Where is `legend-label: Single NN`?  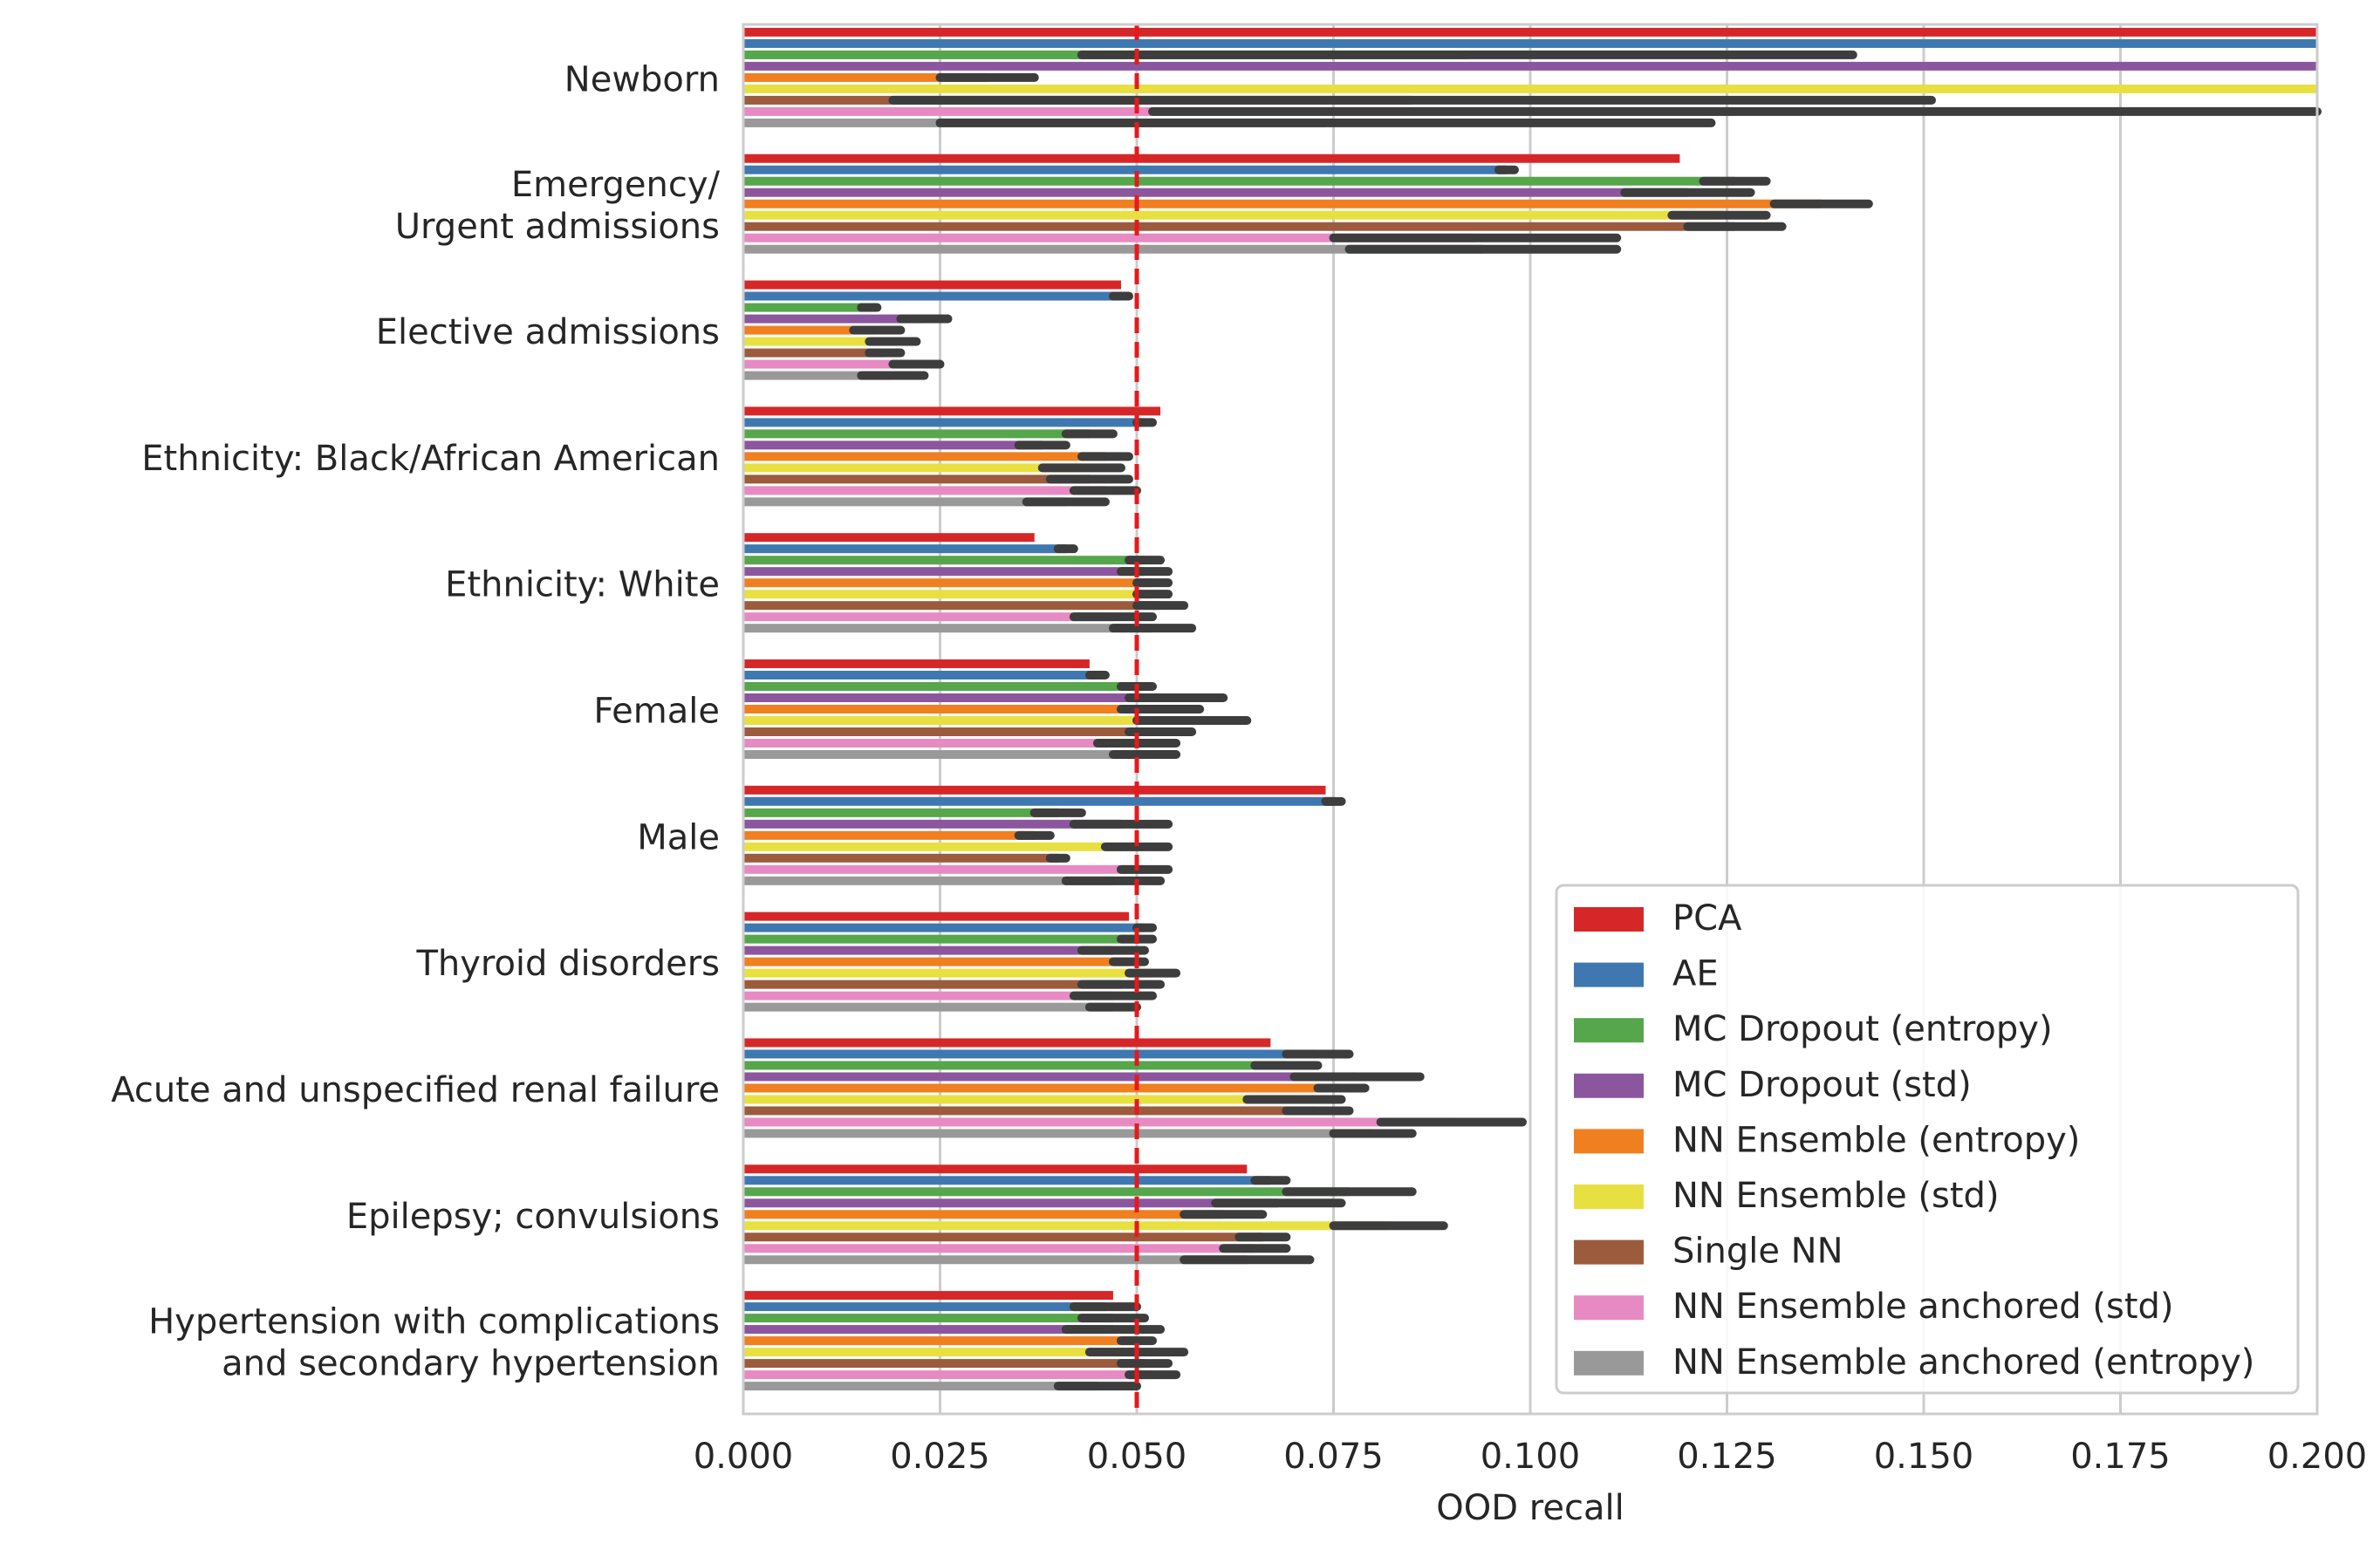
legend-label: Single NN is located at coordinates (1757, 1252).